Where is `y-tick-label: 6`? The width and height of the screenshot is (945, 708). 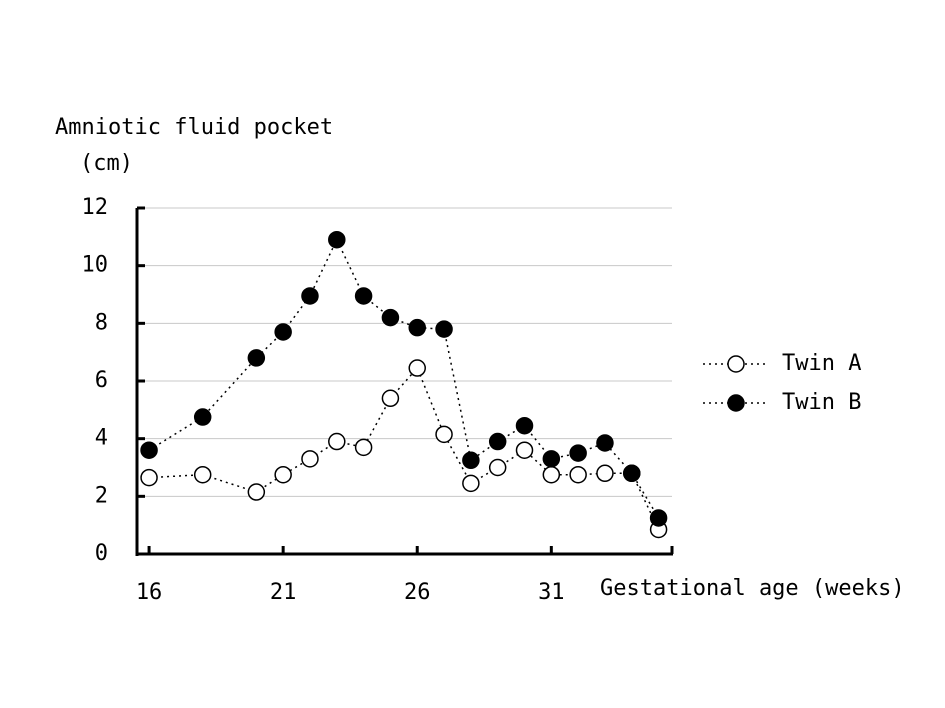
y-tick-label: 6 is located at coordinates (101, 380).